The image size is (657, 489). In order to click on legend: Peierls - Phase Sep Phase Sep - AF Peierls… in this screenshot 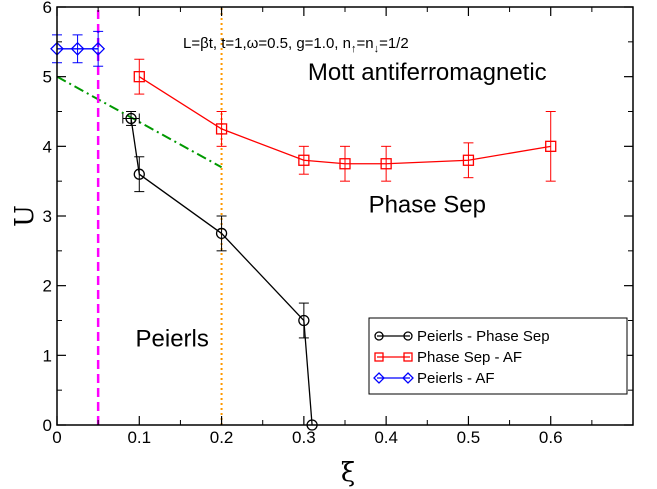, I will do `click(498, 356)`.